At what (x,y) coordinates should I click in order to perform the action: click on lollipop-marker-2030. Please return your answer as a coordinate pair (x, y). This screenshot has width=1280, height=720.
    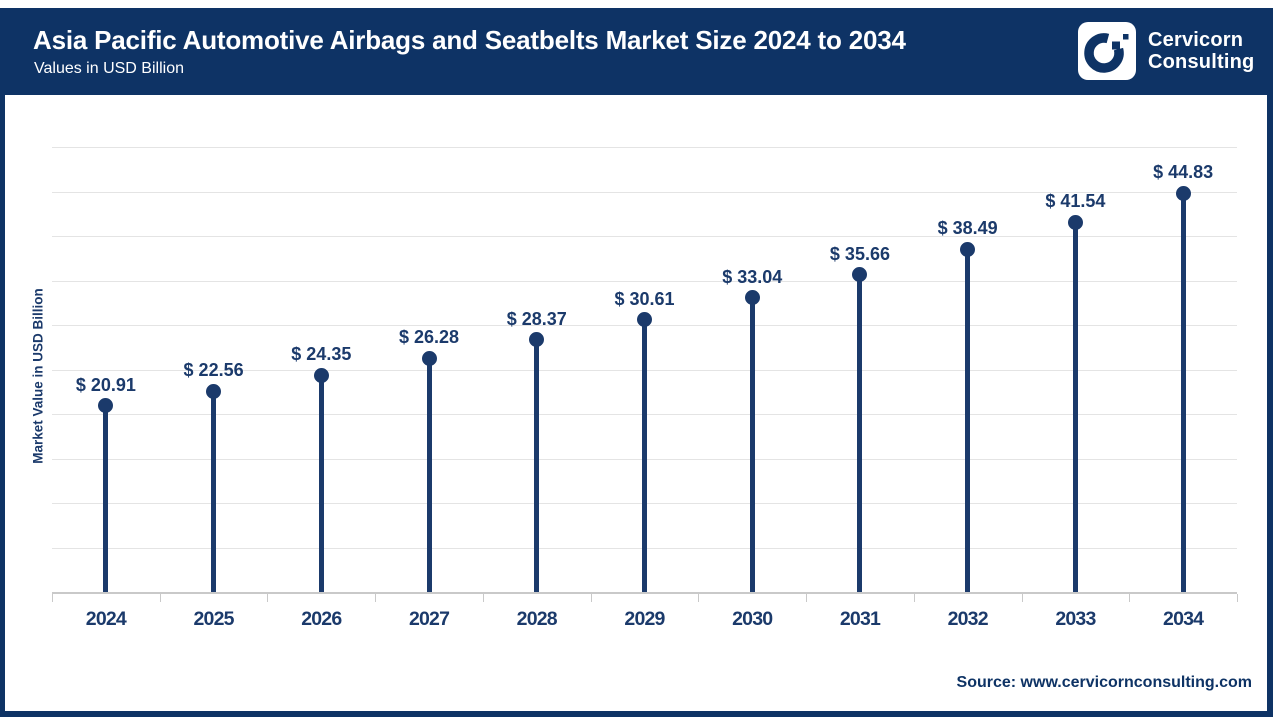
    Looking at the image, I should click on (752, 298).